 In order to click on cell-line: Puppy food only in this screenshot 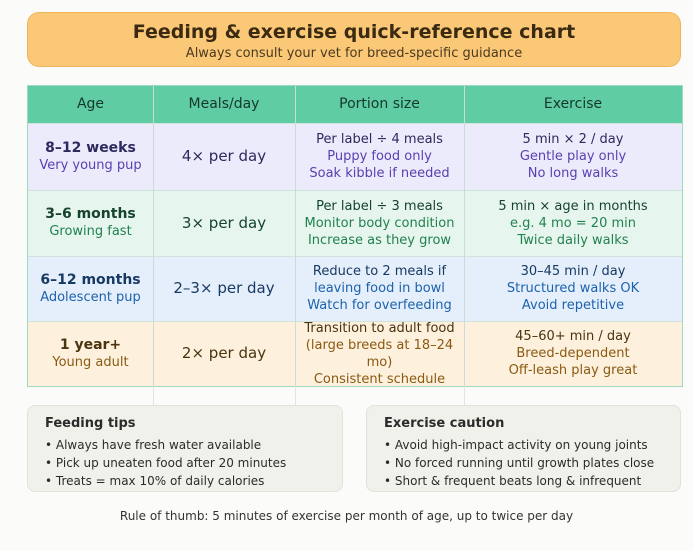, I will do `click(379, 156)`.